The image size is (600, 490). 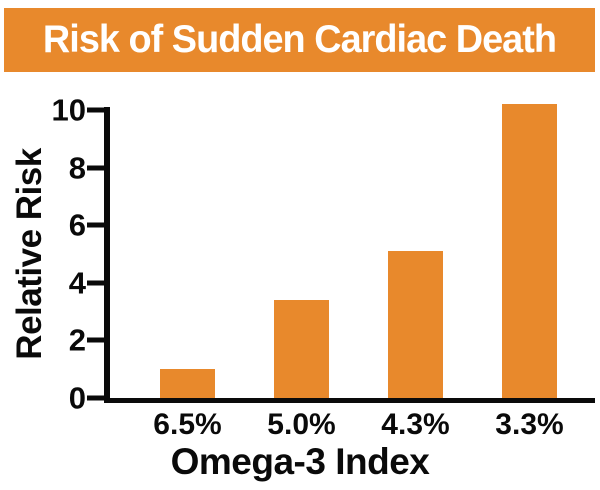 What do you see at coordinates (77, 398) in the screenshot?
I see `y-tick-label-0: 0` at bounding box center [77, 398].